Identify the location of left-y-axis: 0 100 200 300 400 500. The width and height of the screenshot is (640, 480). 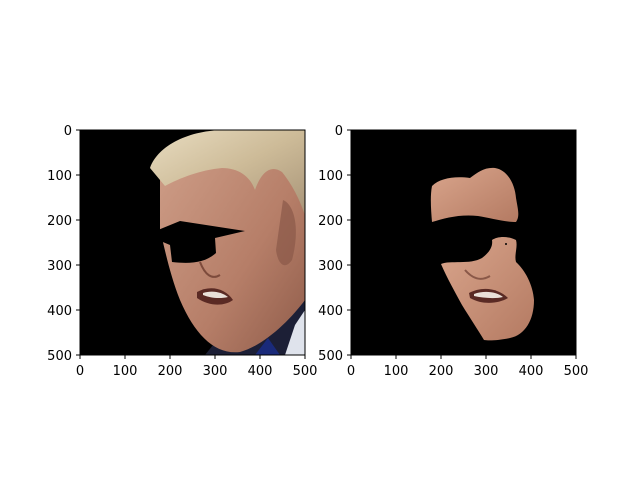
(63, 244).